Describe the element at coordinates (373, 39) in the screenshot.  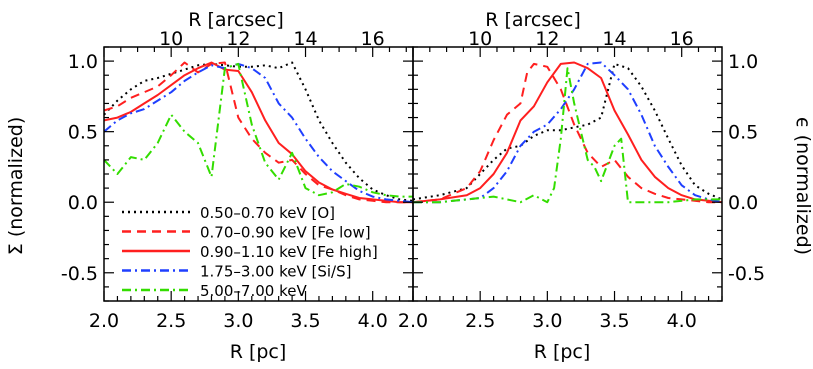
I see `left-top-tick-label: 16` at that location.